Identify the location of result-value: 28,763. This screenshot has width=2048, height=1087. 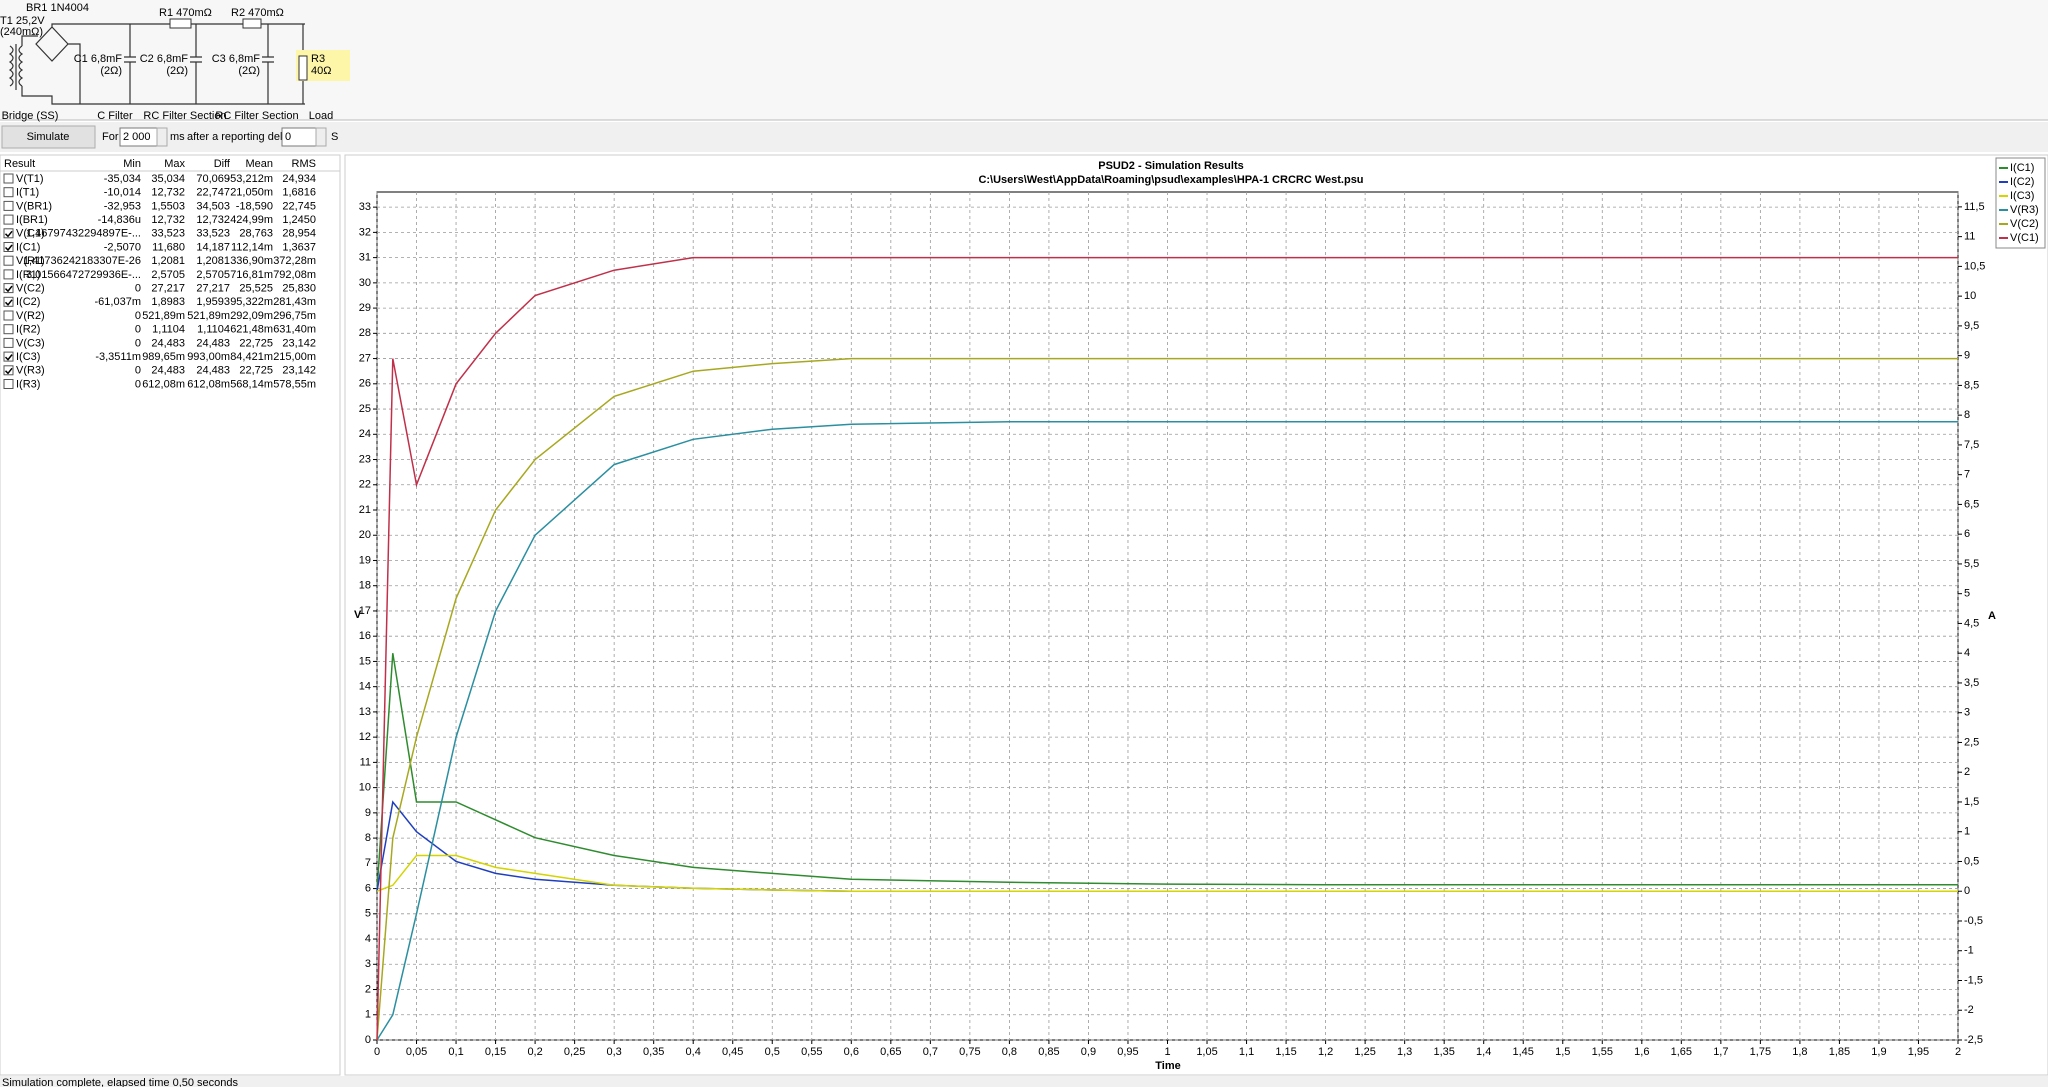
(256, 234).